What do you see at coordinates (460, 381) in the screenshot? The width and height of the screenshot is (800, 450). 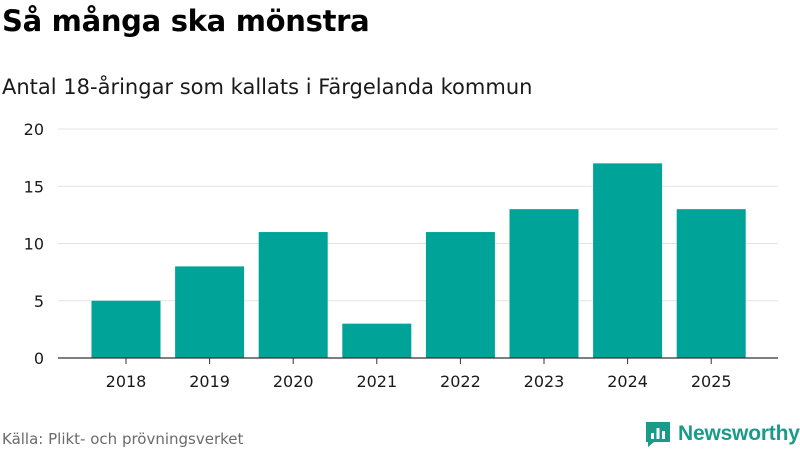 I see `x-tick-label: 2022` at bounding box center [460, 381].